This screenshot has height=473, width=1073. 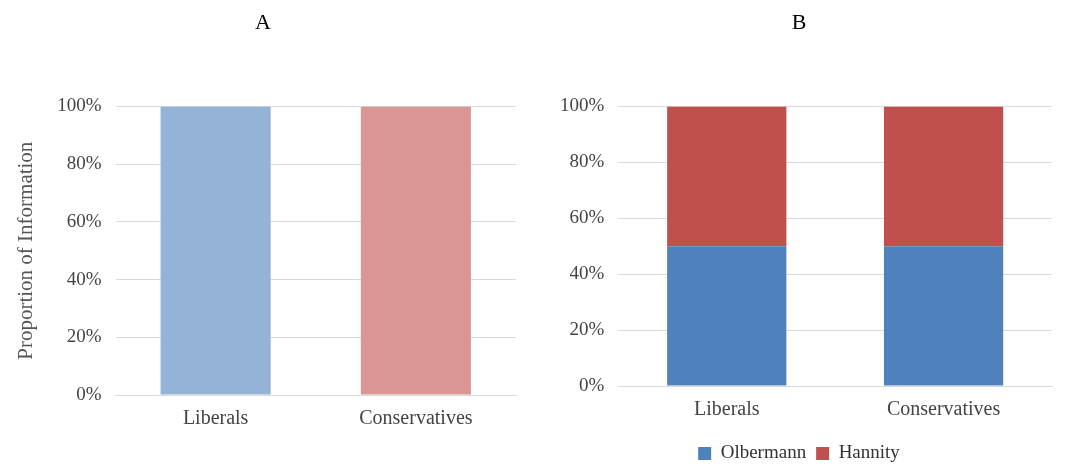 I want to click on chart-title: A, so click(x=263, y=21).